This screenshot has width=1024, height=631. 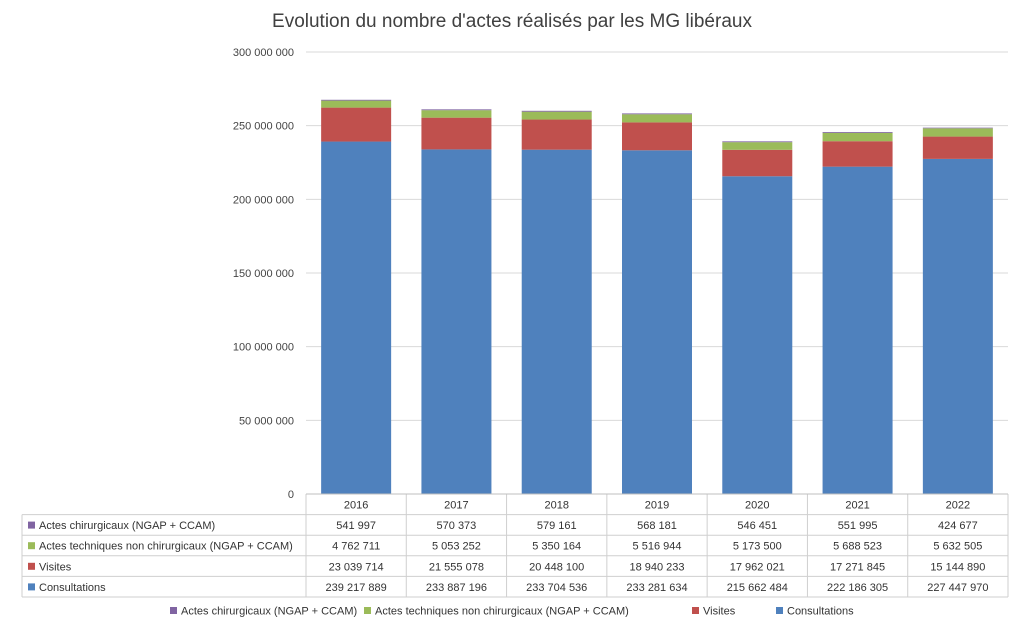 I want to click on y-tick-label: 100 000 000, so click(x=263, y=348).